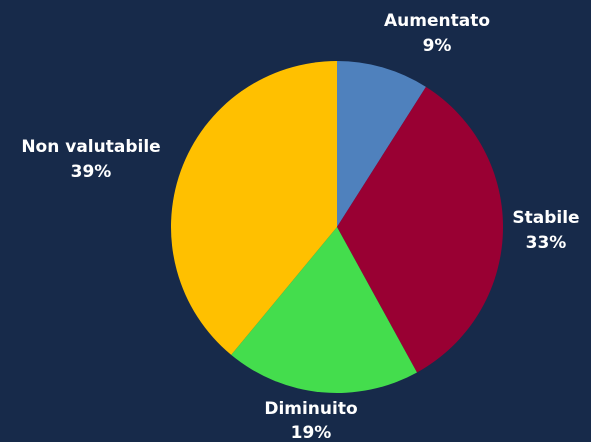 Image resolution: width=591 pixels, height=442 pixels. I want to click on slice-label-stabile: Stabile, so click(545, 218).